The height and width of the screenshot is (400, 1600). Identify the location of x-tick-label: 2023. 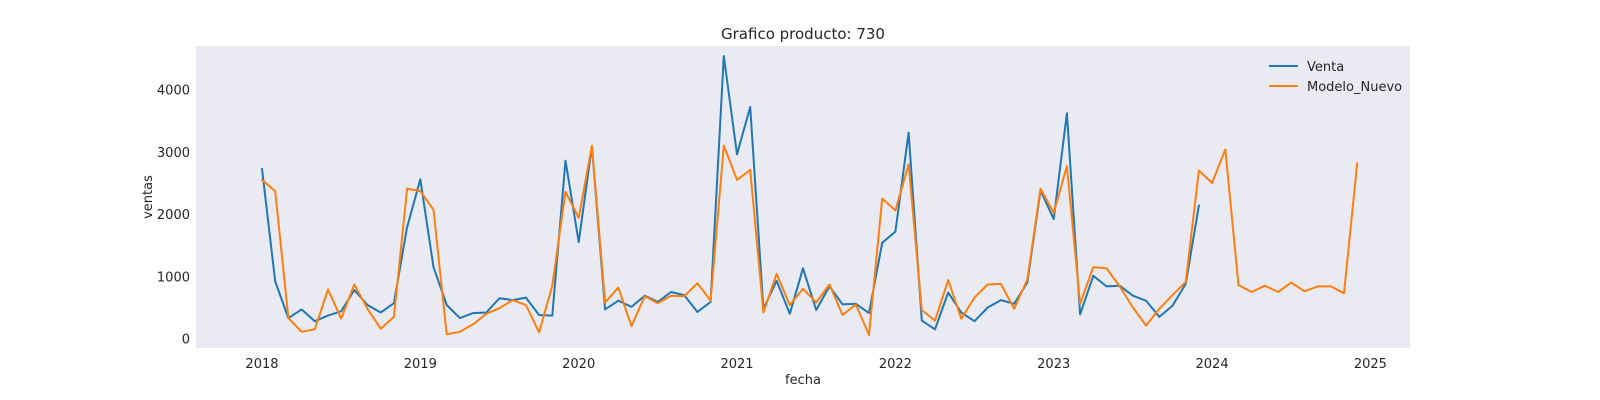
(1053, 364).